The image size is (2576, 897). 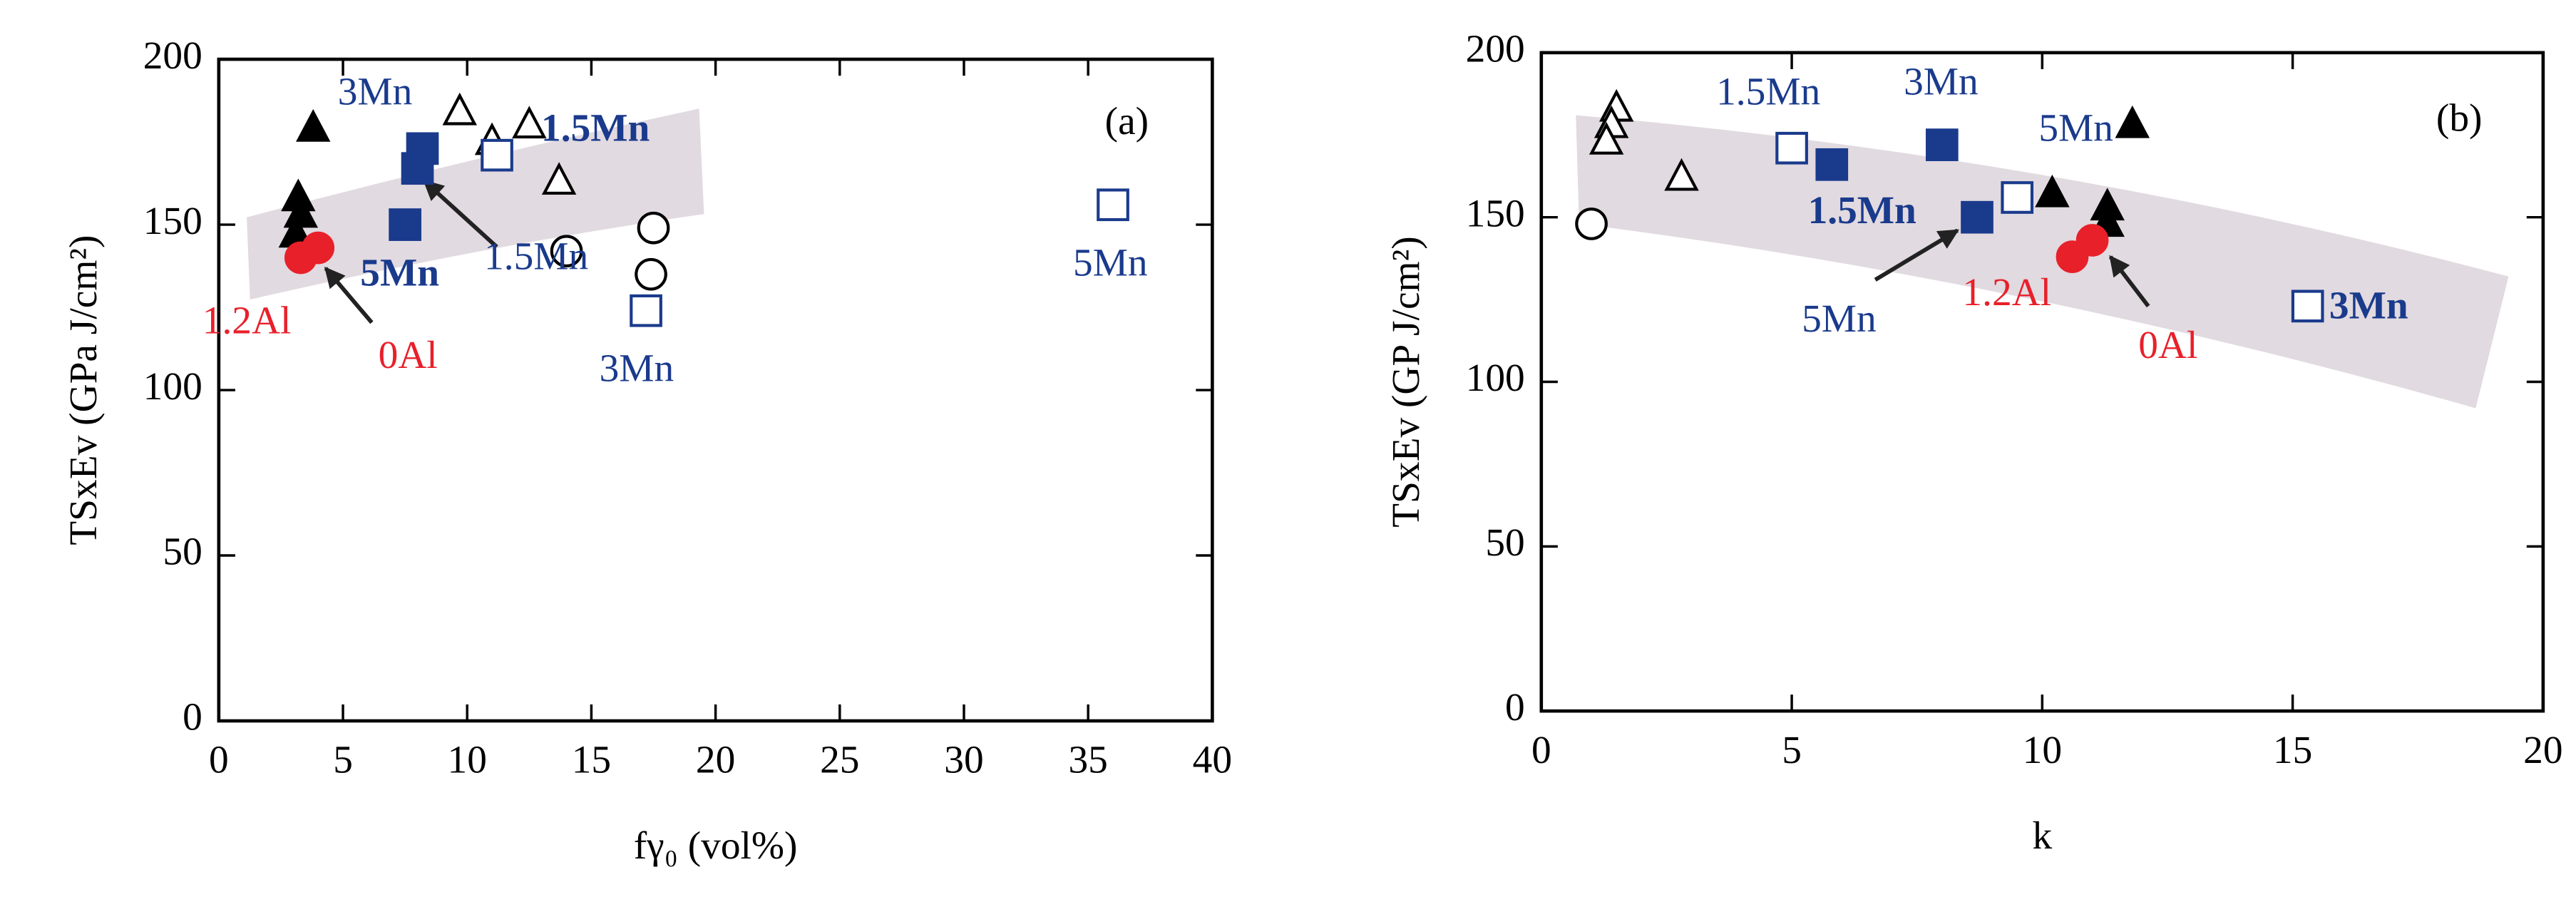 What do you see at coordinates (2459, 118) in the screenshot?
I see `annotation: (b)` at bounding box center [2459, 118].